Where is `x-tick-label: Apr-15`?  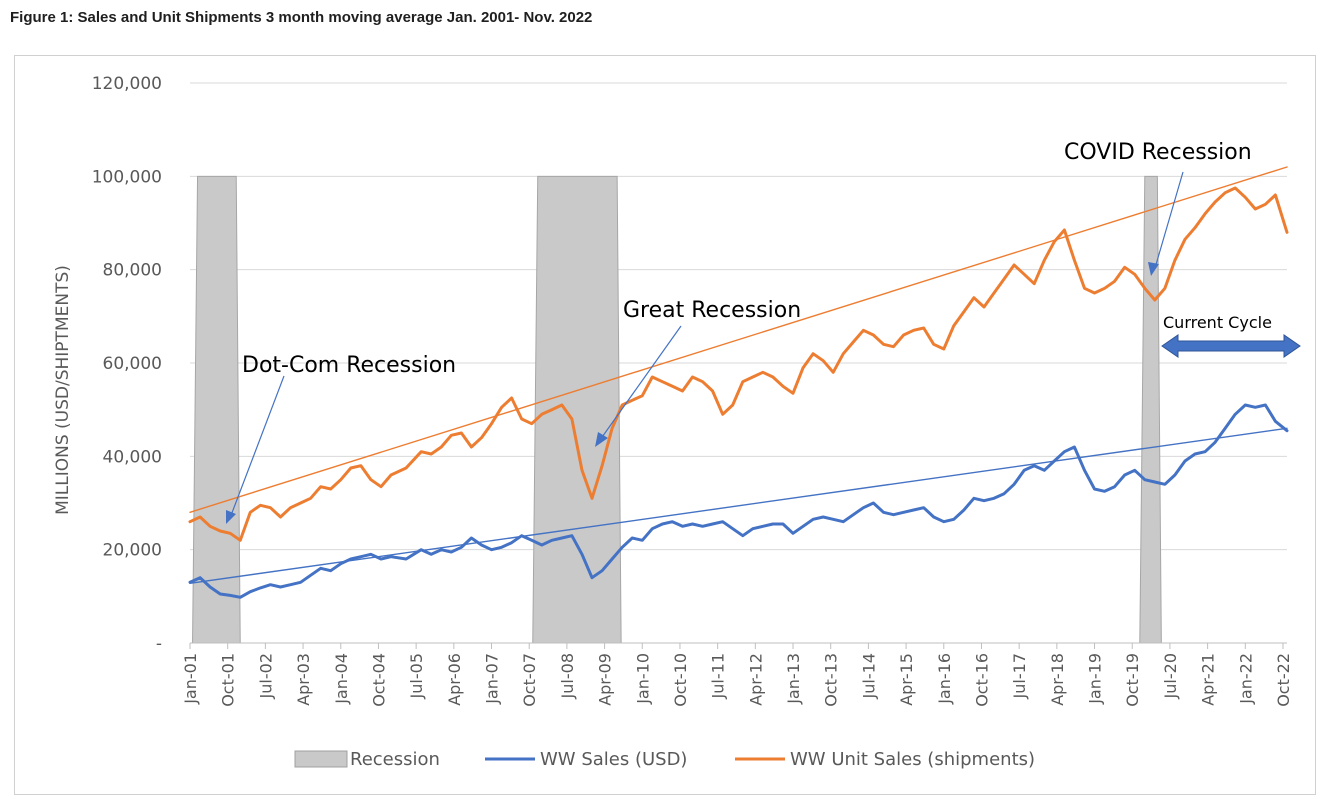 x-tick-label: Apr-15 is located at coordinates (906, 679).